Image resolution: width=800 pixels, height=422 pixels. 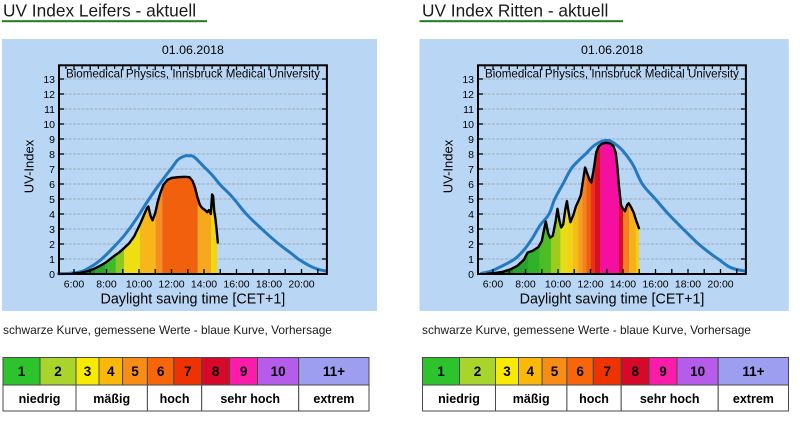 What do you see at coordinates (99, 11) in the screenshot?
I see `svg-text: UV Index Leifers - aktuell` at bounding box center [99, 11].